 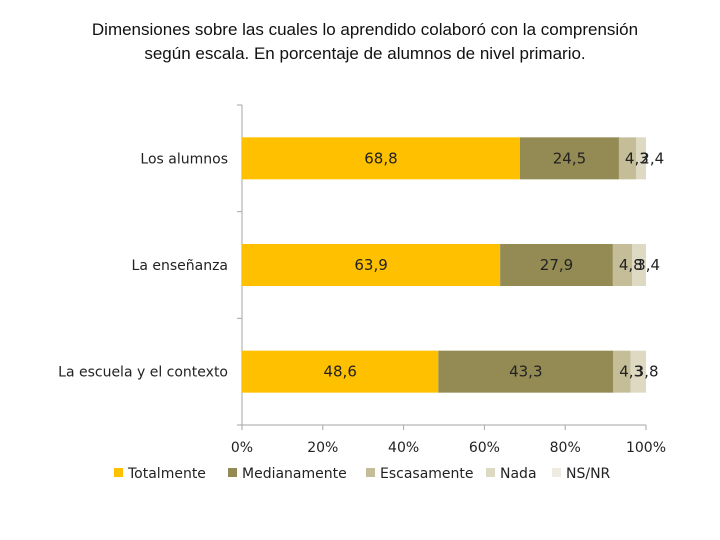 What do you see at coordinates (294, 474) in the screenshot?
I see `legend-label-medianamente: Medianamente` at bounding box center [294, 474].